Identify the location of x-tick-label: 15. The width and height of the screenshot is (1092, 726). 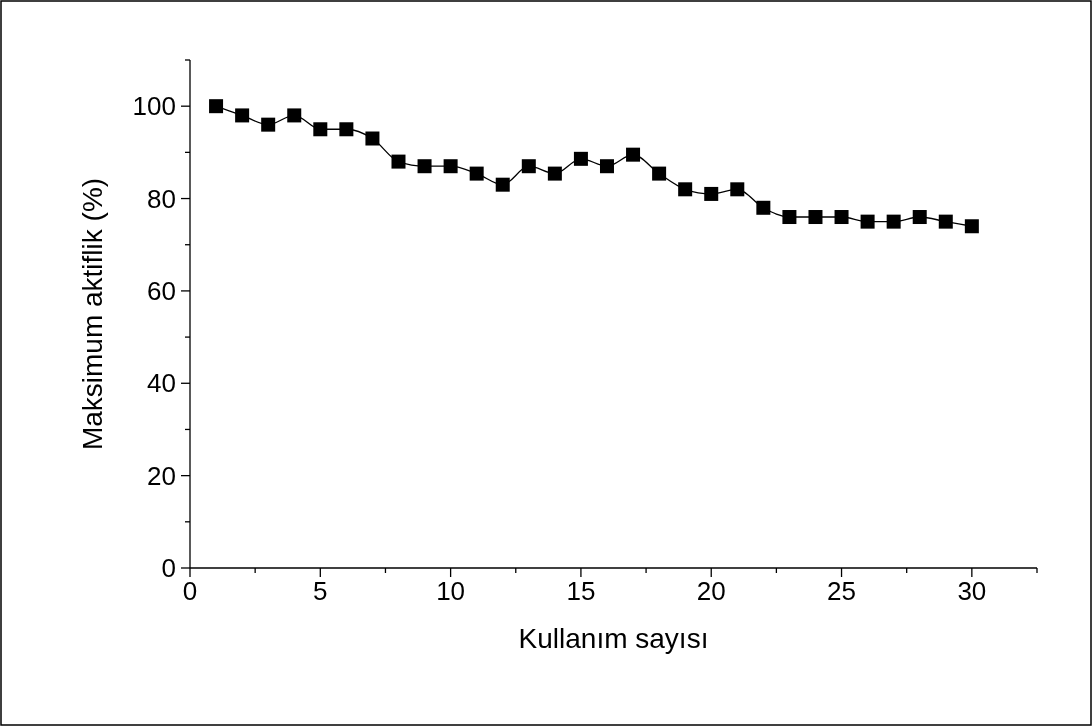
(581, 591).